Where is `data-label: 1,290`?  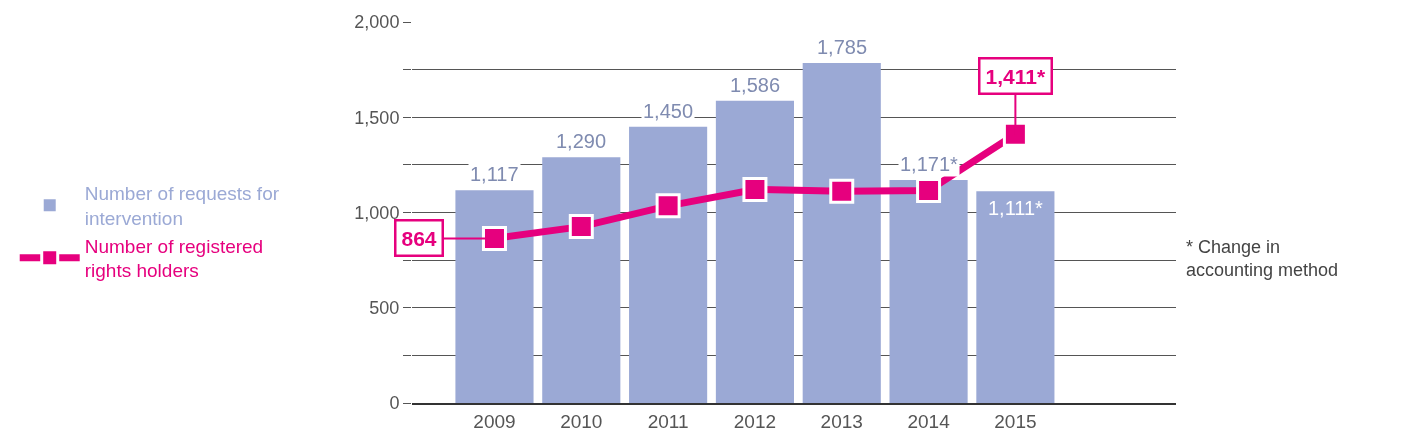
data-label: 1,290 is located at coordinates (581, 141).